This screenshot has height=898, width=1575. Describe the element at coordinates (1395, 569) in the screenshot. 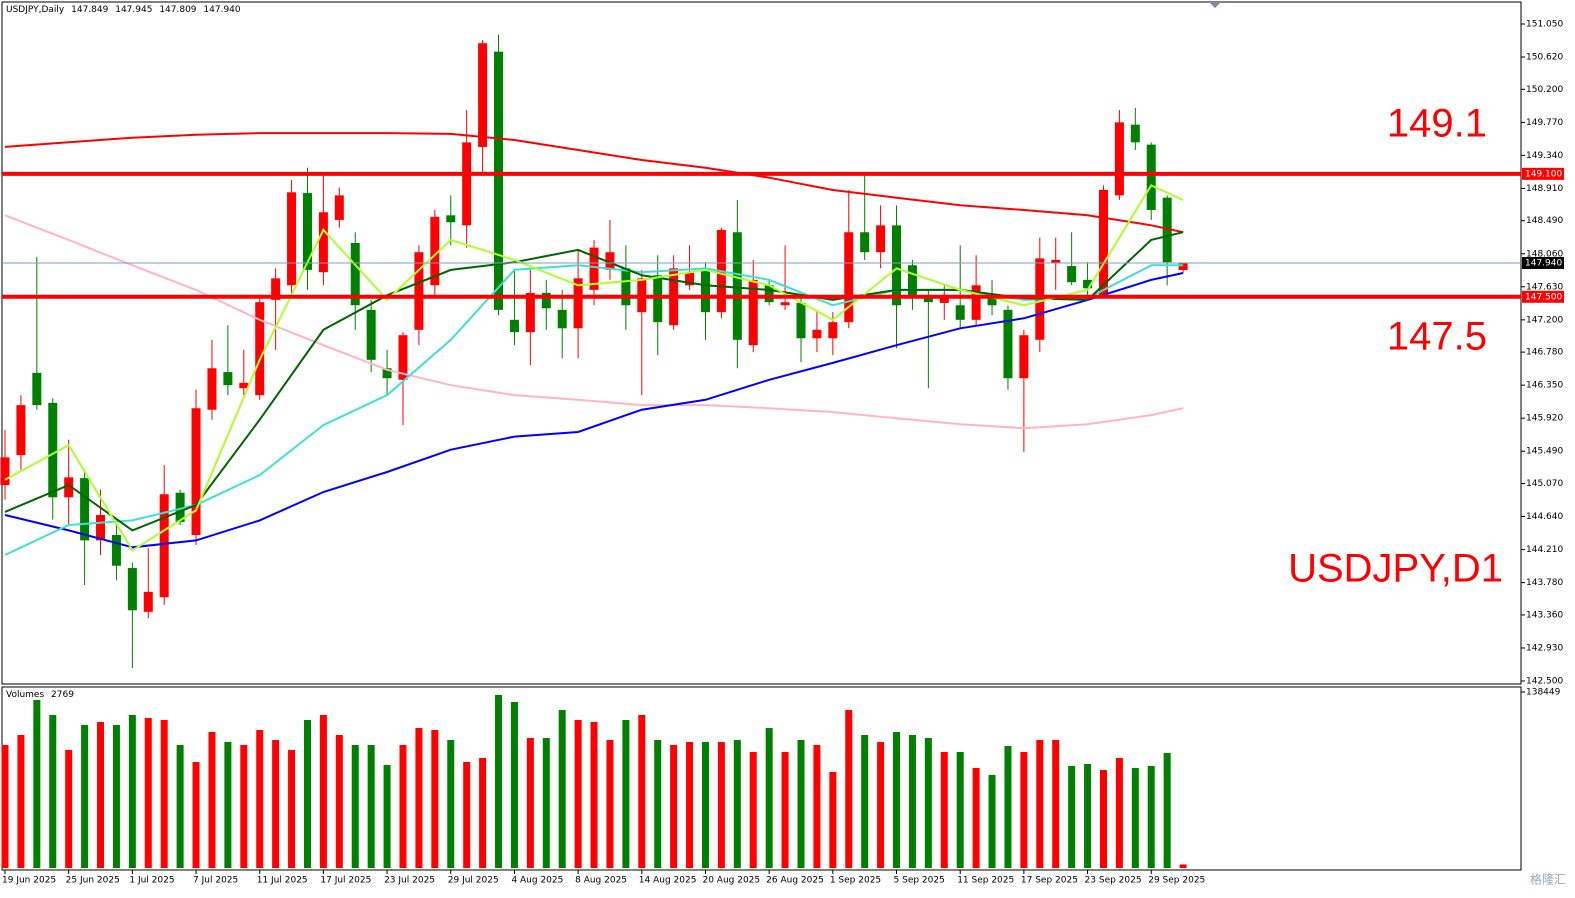

I see `chart-annotation: USDJPY,D1` at that location.